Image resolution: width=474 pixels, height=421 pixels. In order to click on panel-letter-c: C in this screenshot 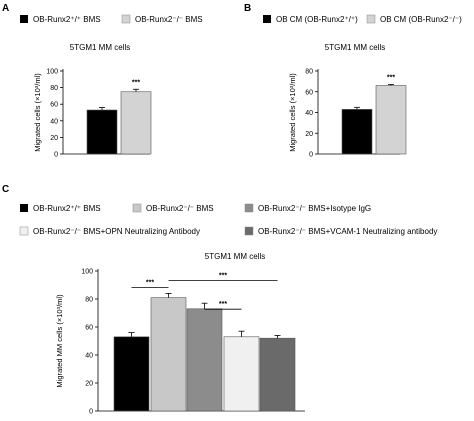, I will do `click(5, 189)`.